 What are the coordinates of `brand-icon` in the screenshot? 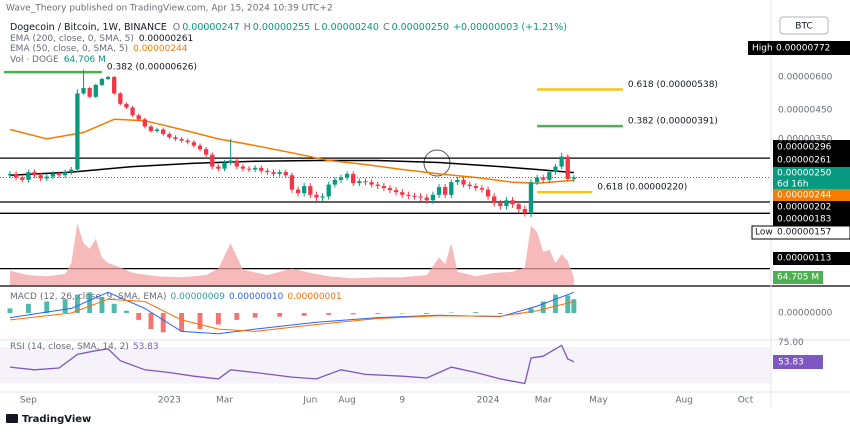 It's located at (12, 418).